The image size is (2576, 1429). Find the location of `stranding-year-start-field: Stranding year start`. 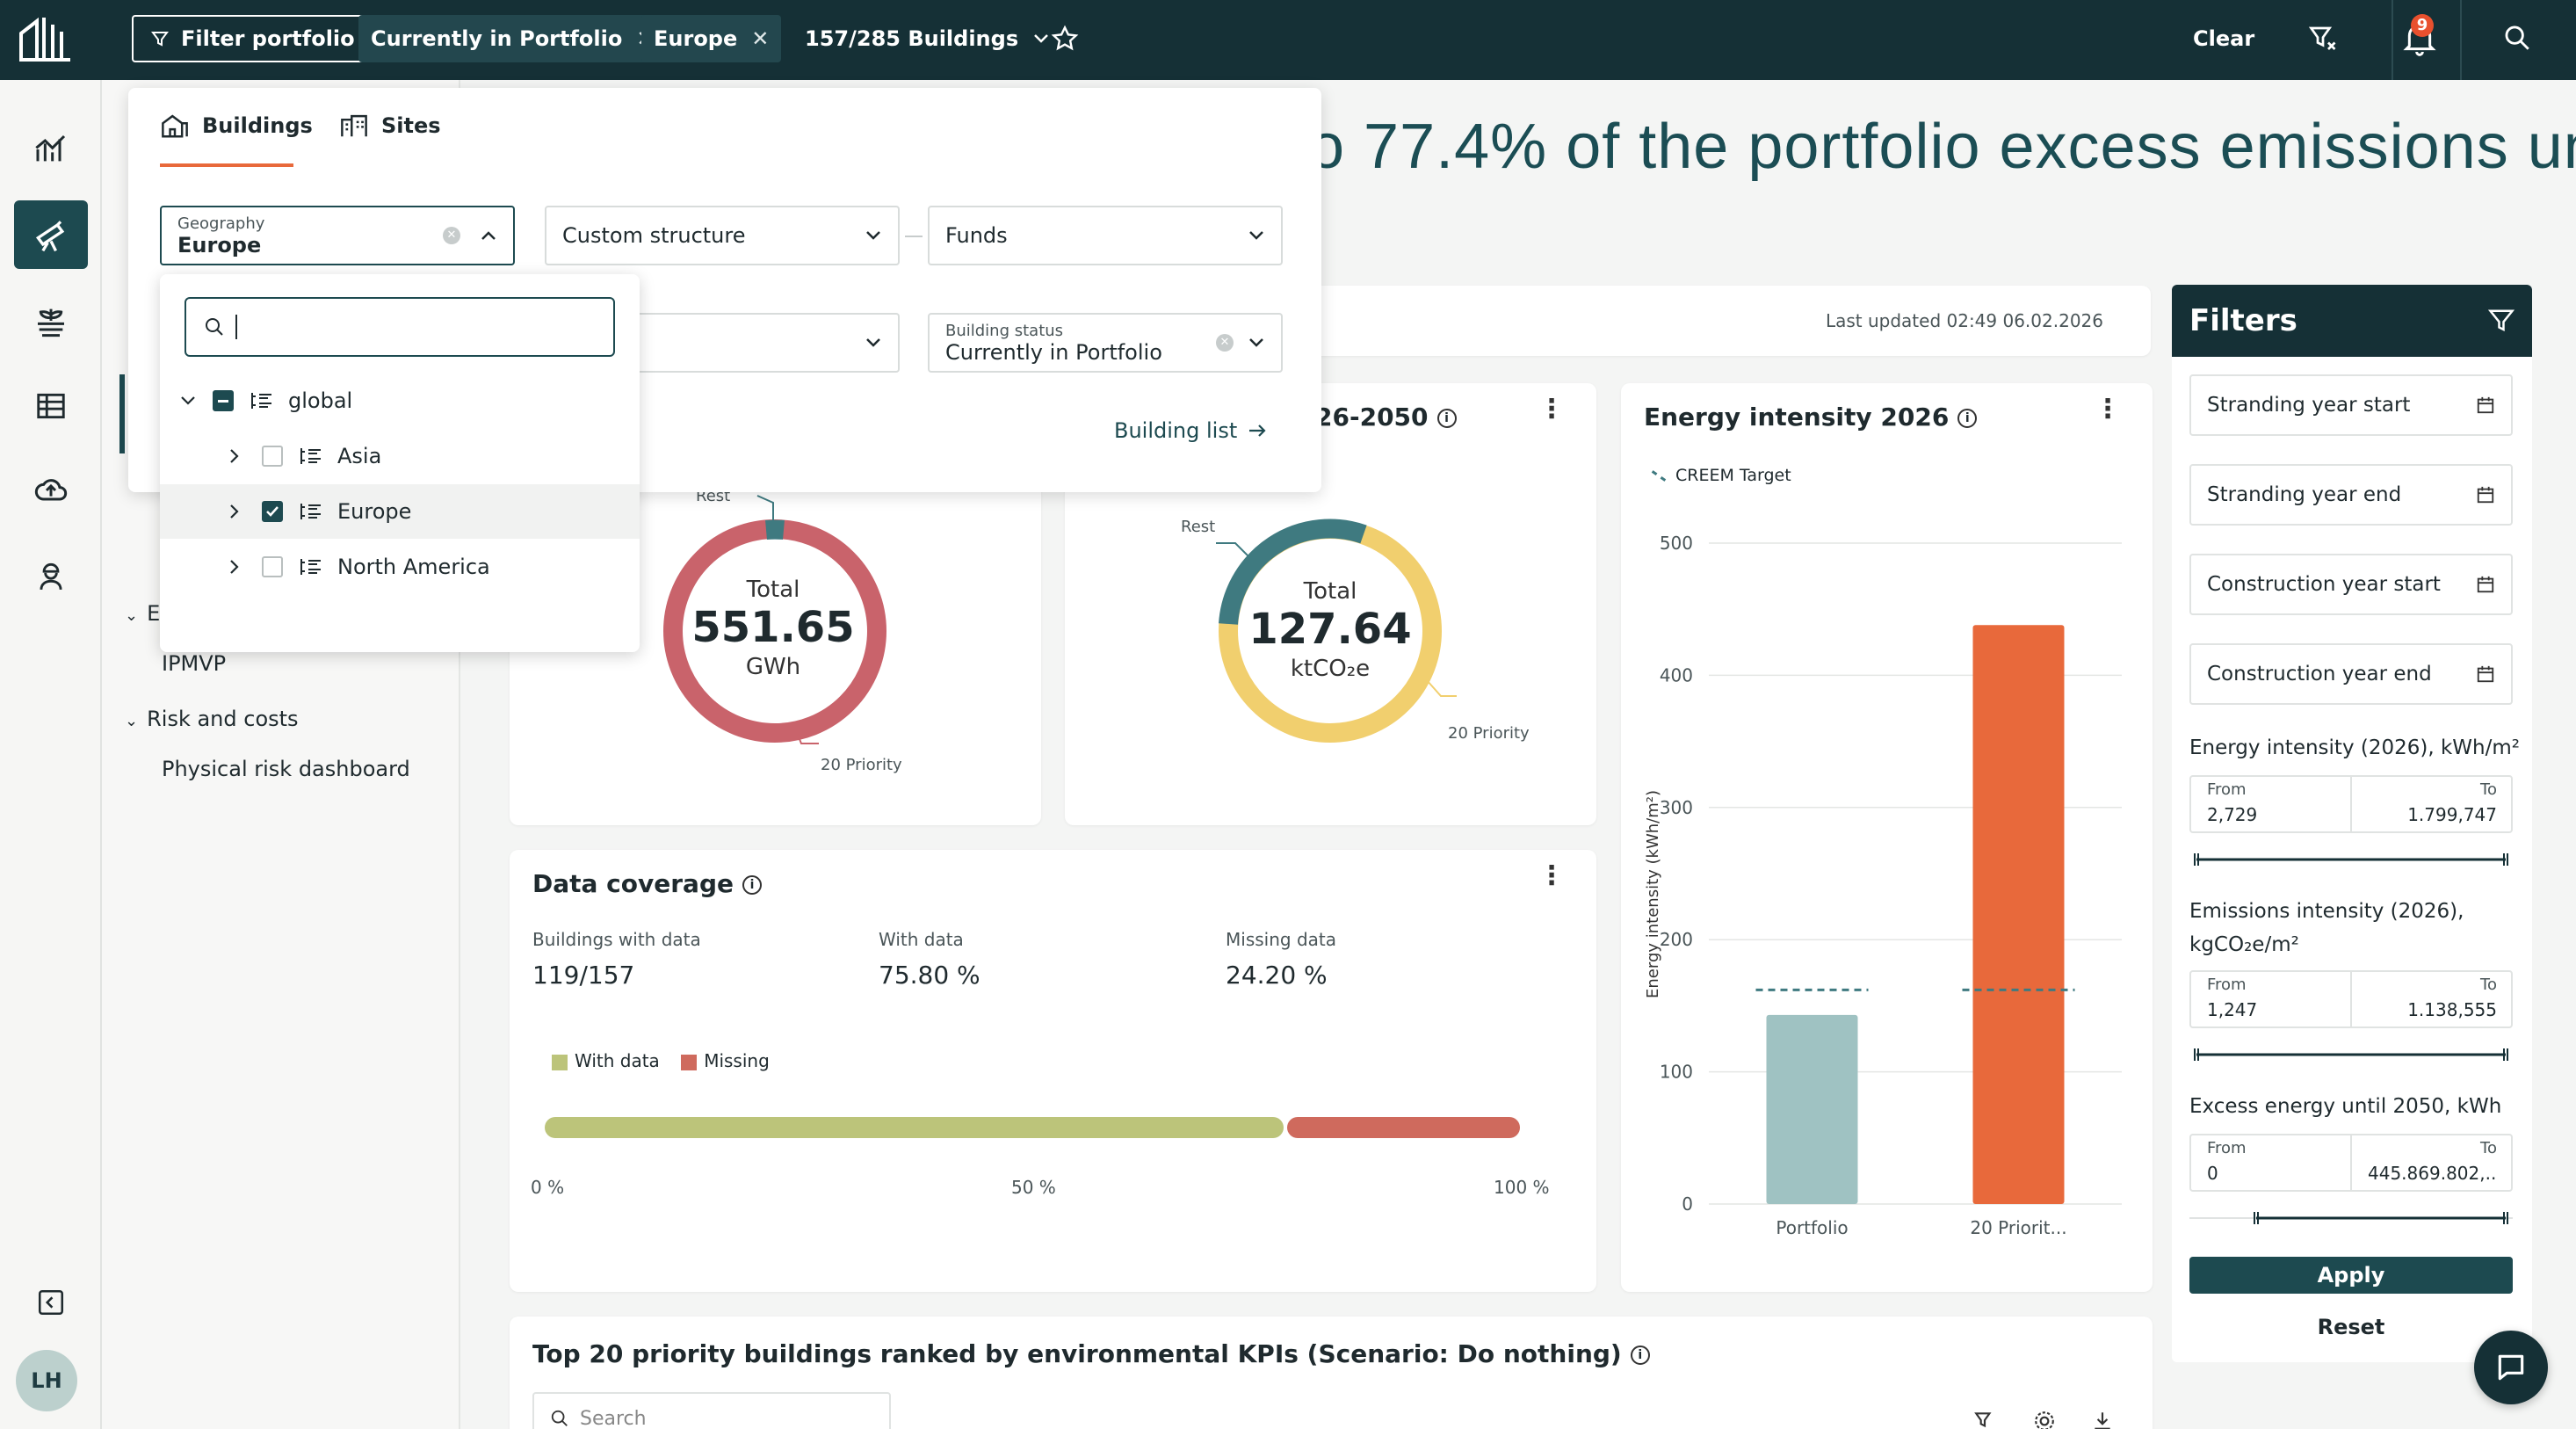

stranding-year-start-field: Stranding year start is located at coordinates (2351, 405).